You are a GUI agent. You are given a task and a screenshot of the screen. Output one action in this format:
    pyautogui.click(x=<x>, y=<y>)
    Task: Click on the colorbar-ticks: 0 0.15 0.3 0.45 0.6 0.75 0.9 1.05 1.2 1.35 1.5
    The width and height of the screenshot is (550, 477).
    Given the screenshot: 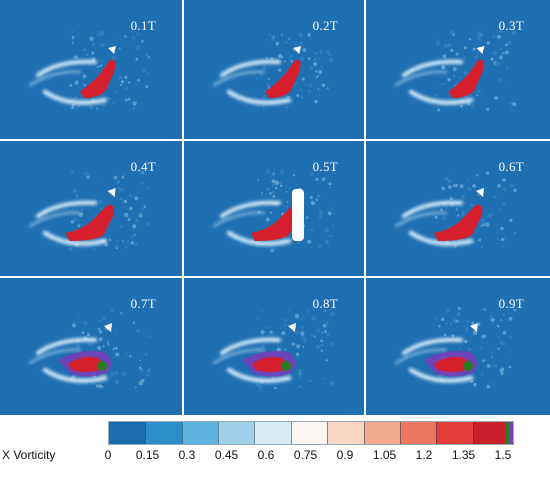 What is the action you would take?
    pyautogui.click(x=275, y=456)
    